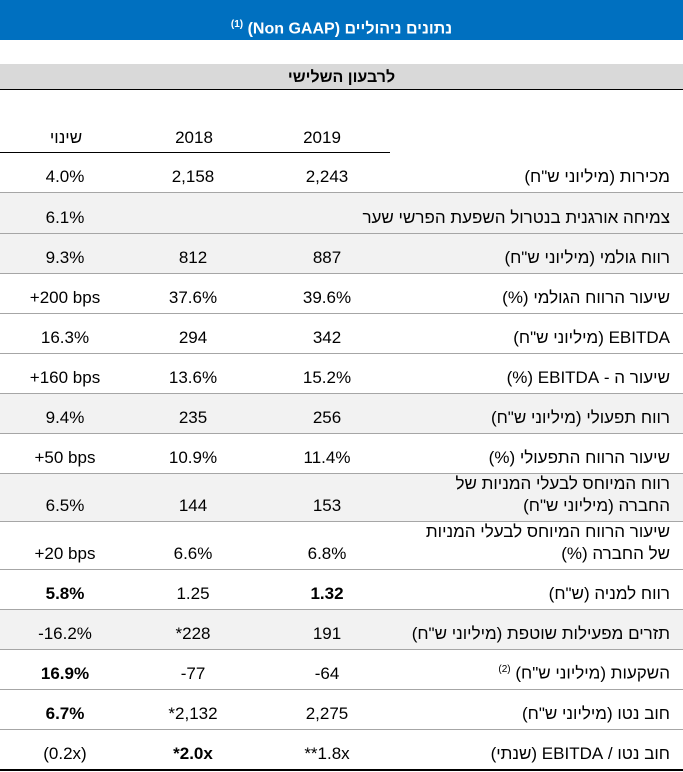  What do you see at coordinates (65, 337) in the screenshot?
I see `value-change: 16.3%` at bounding box center [65, 337].